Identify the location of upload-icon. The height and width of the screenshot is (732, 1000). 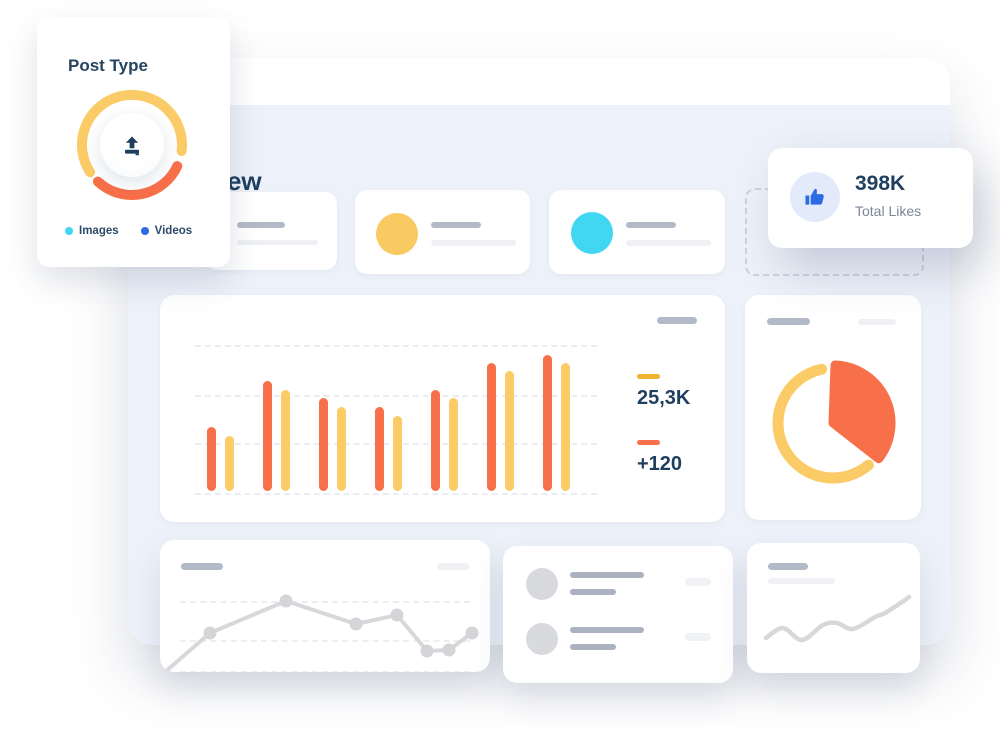
(132, 146).